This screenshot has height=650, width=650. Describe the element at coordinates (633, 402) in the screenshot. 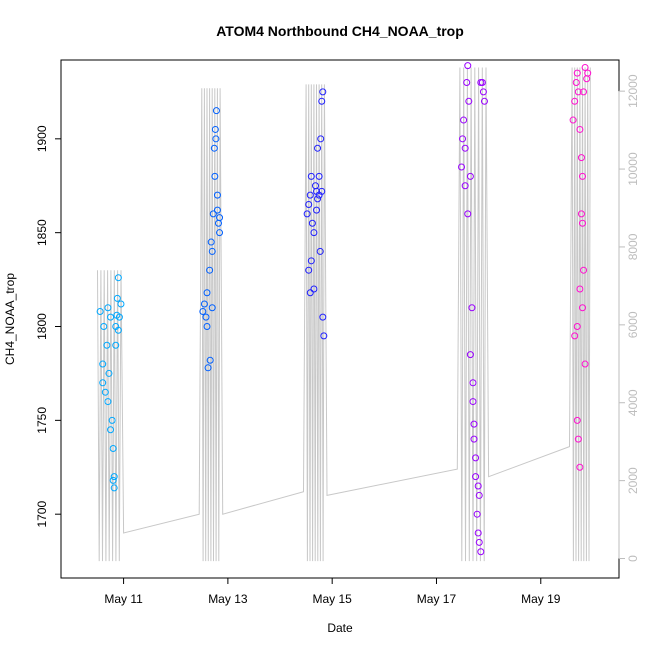

I see `y2-tick-label: 4000` at that location.